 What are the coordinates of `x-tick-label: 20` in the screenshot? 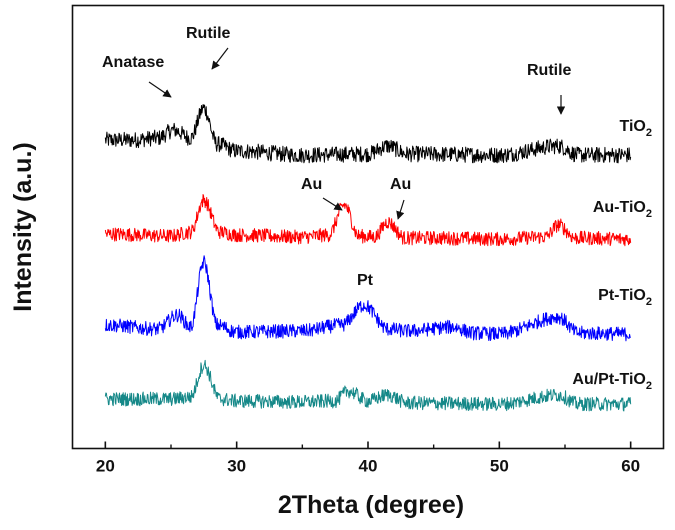 It's located at (105, 466).